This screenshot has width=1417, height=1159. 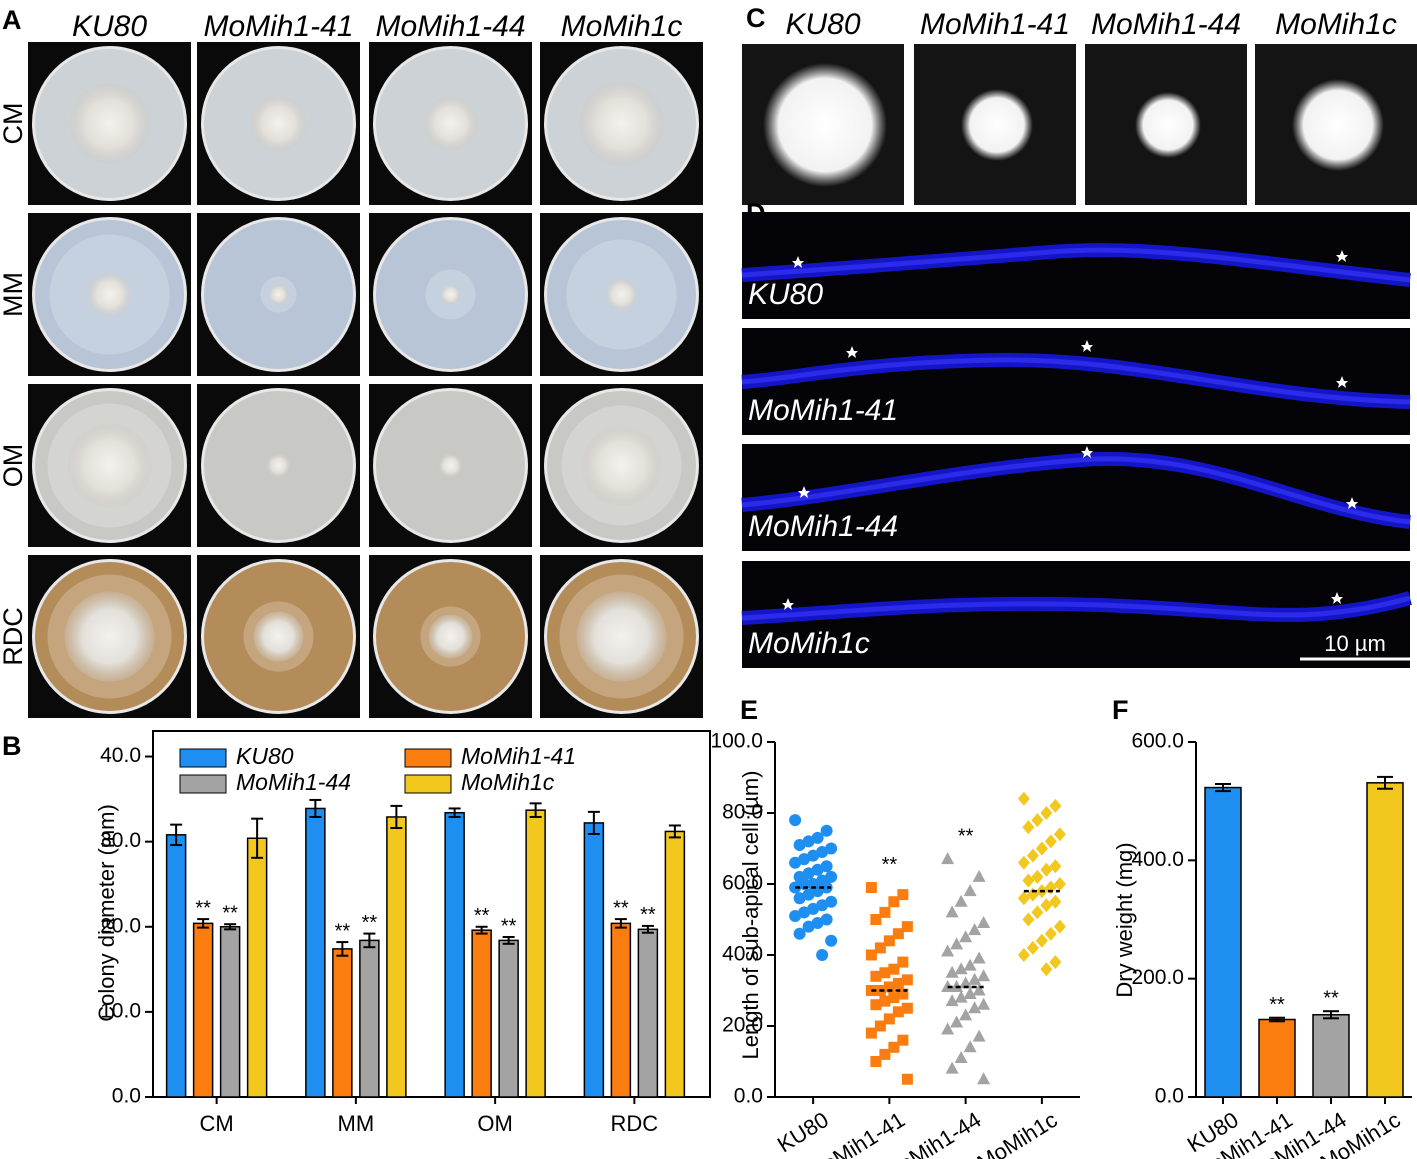 I want to click on strain-label: KU80, so click(x=785, y=294).